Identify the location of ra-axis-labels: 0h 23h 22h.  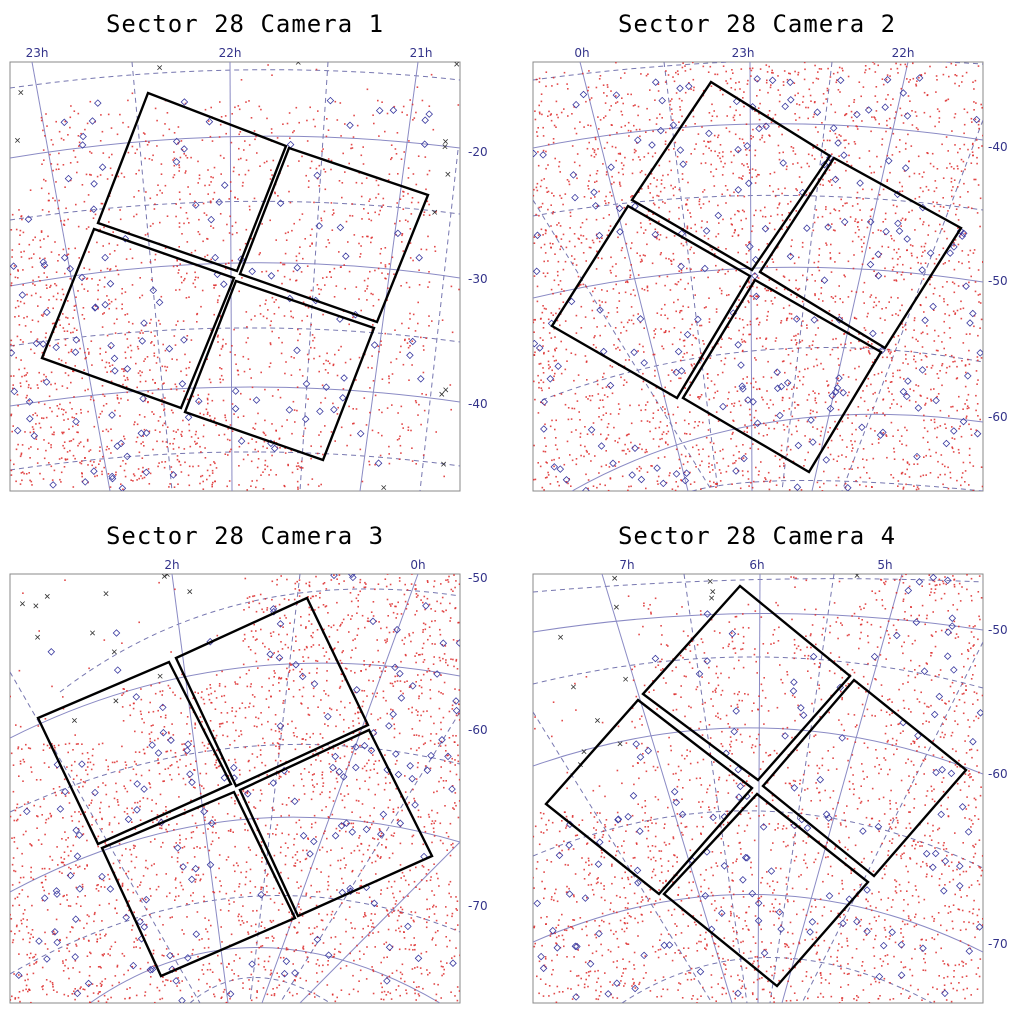
(744, 53).